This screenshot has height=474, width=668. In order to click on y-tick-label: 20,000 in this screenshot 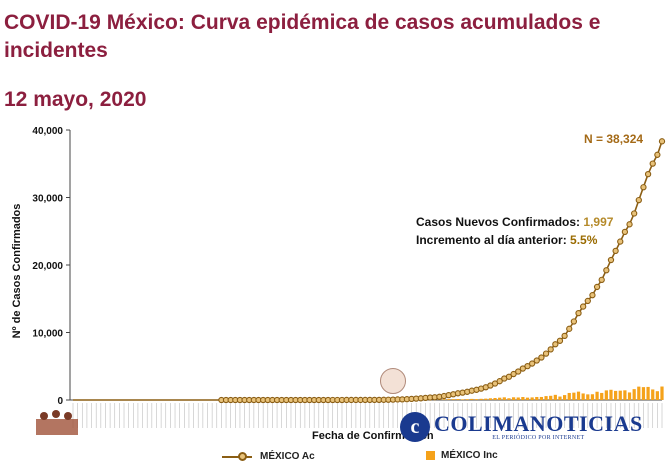, I will do `click(47, 266)`.